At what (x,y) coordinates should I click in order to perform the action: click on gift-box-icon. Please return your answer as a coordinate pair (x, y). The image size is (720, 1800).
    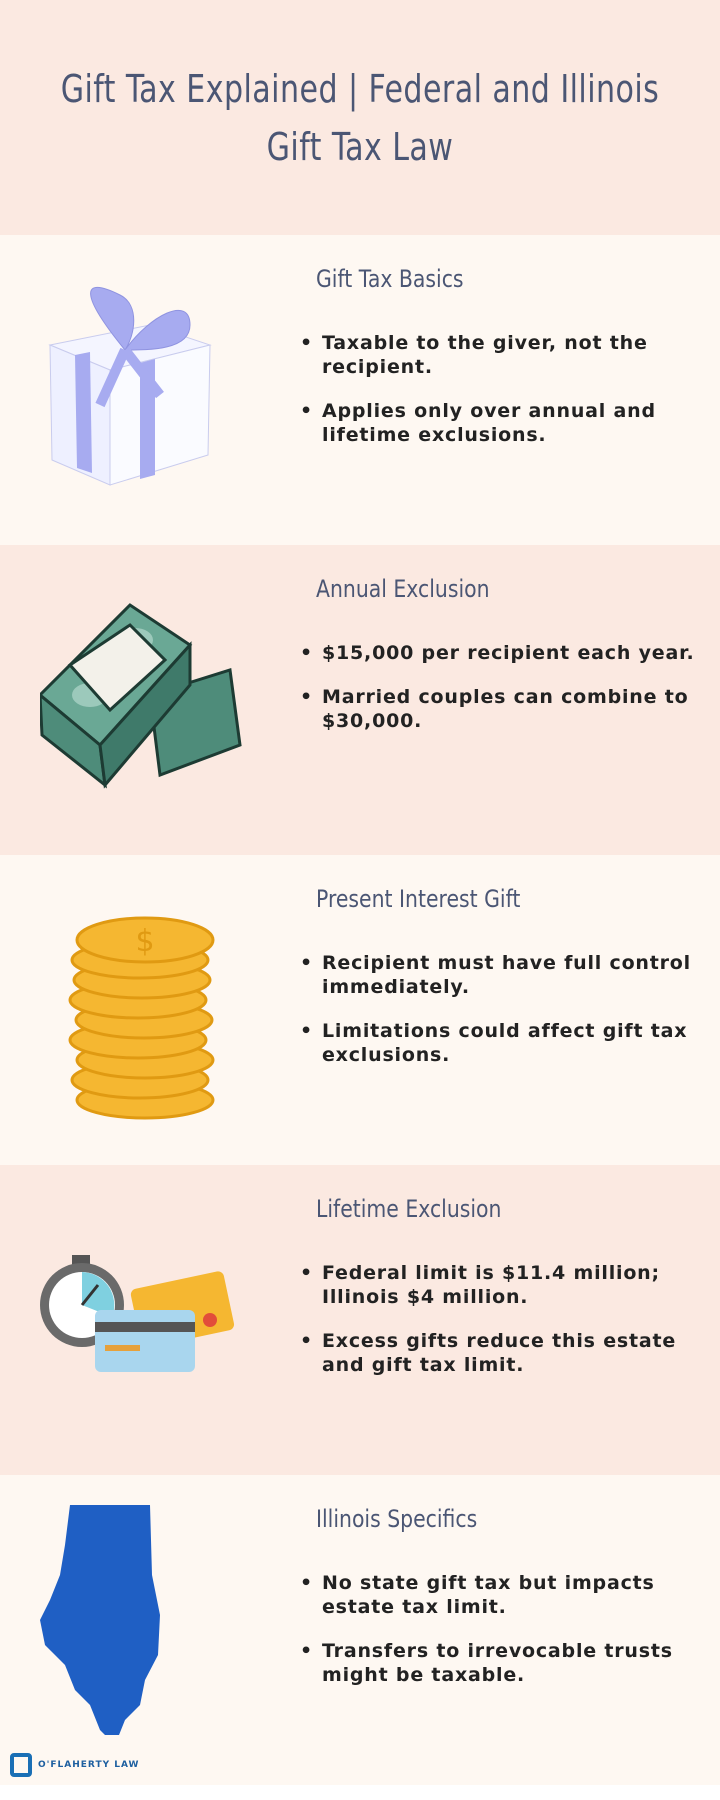
    Looking at the image, I should click on (130, 386).